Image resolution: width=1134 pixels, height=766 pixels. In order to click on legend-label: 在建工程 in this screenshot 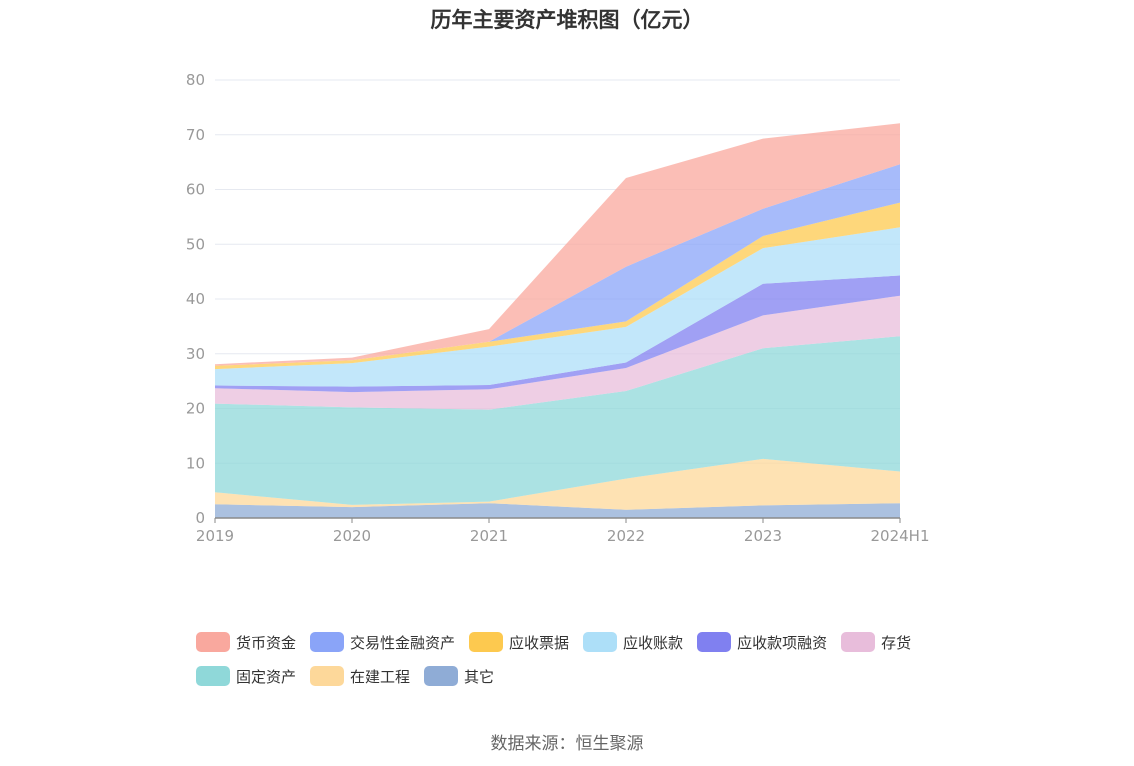, I will do `click(380, 676)`.